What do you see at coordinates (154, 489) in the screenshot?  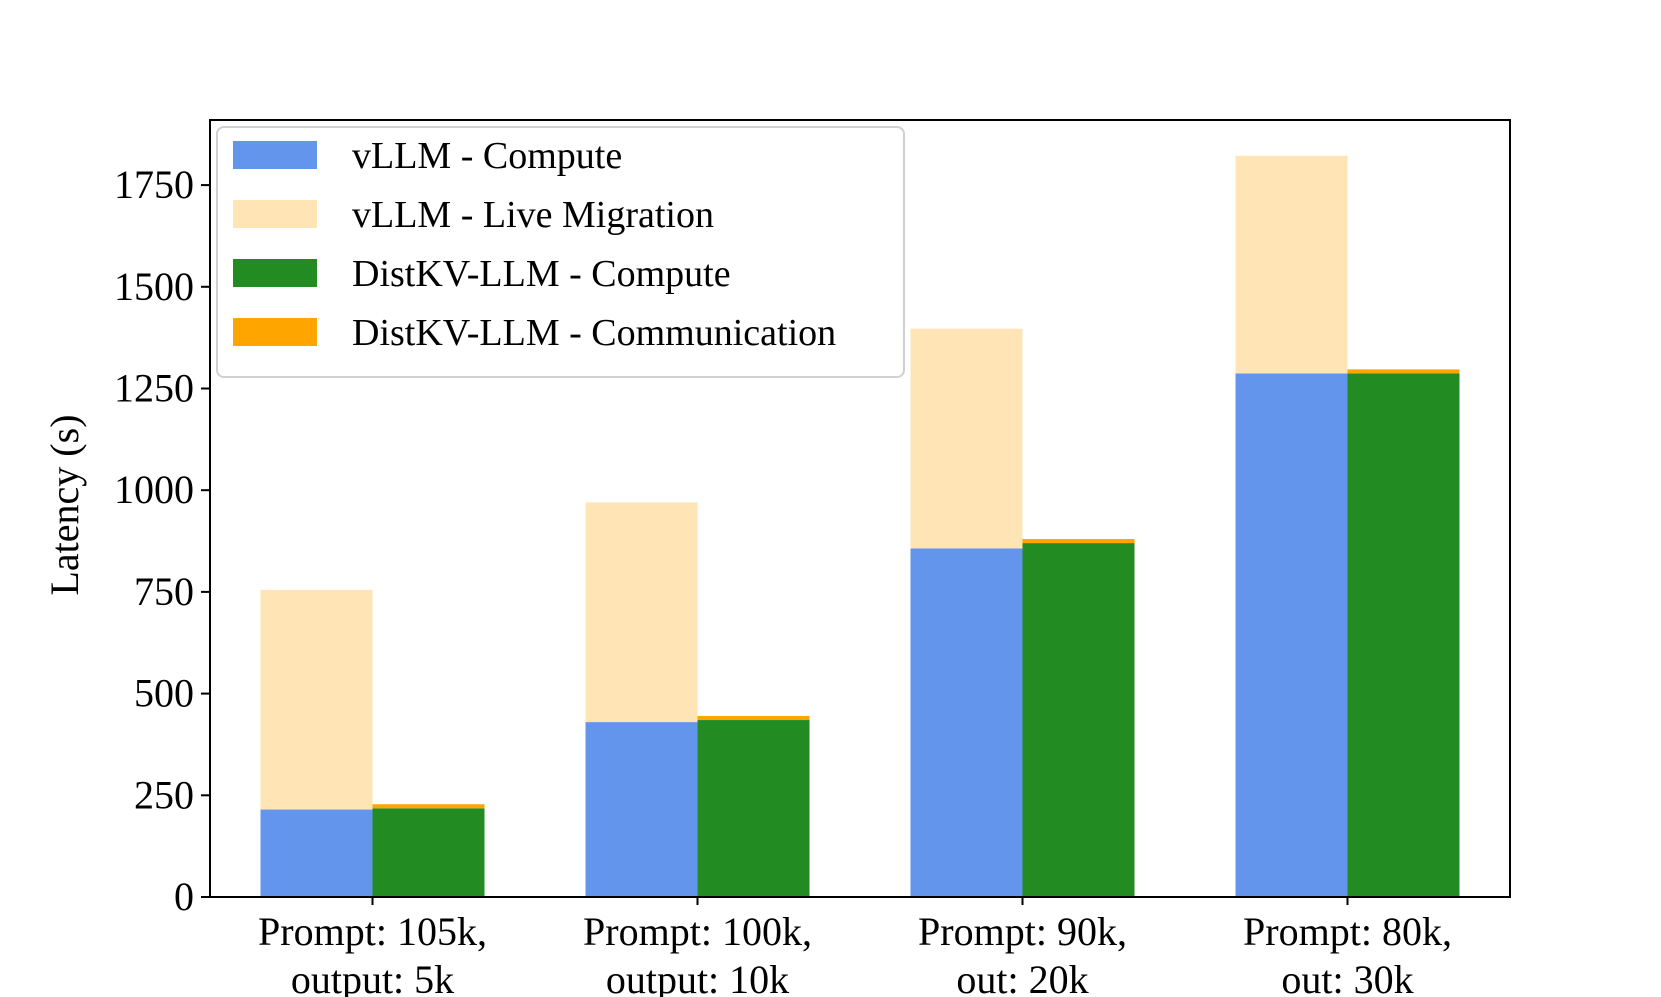 I see `y-tick-label-1000: 1000` at bounding box center [154, 489].